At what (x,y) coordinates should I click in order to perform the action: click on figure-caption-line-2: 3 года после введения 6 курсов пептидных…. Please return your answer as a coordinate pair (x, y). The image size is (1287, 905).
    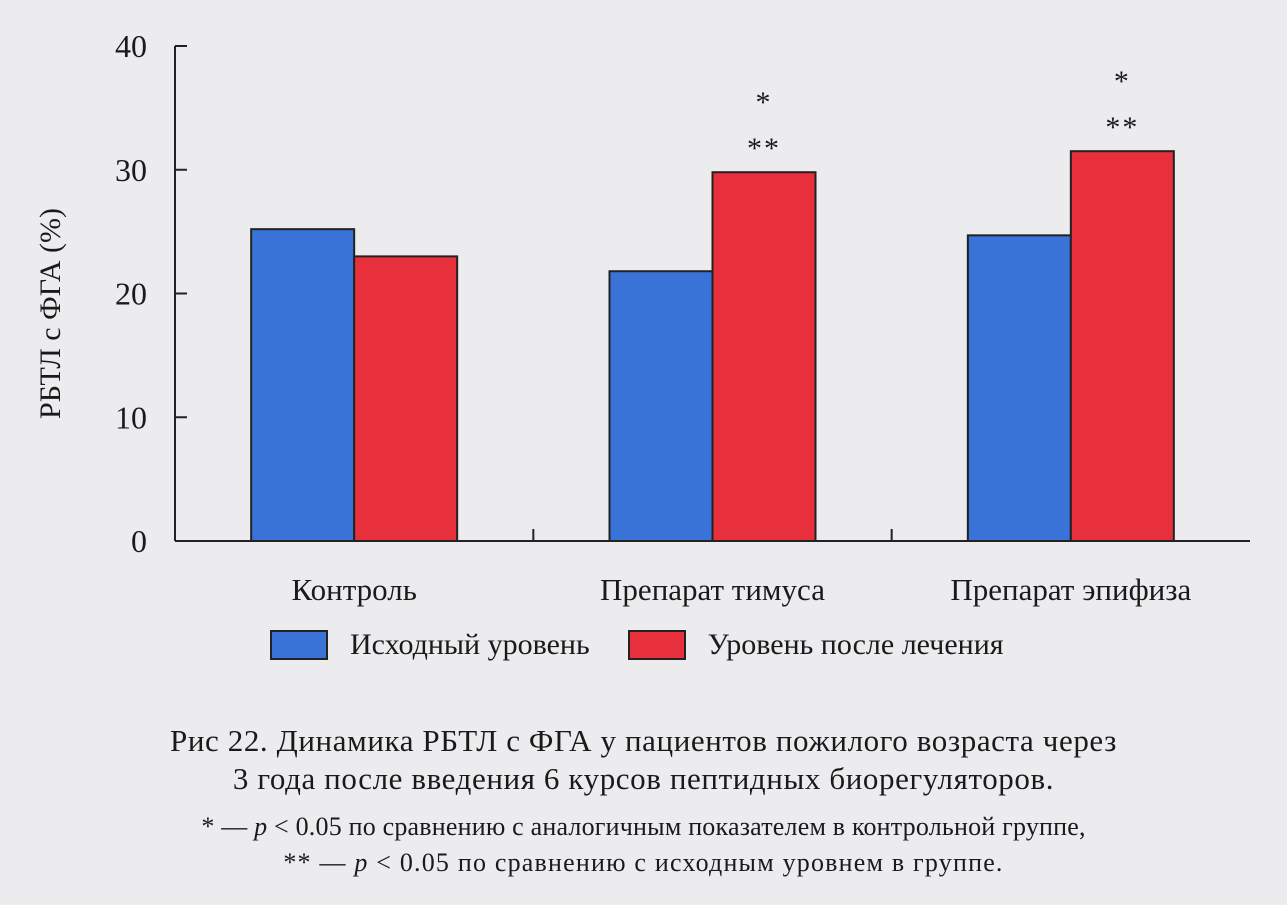
    Looking at the image, I should click on (643, 778).